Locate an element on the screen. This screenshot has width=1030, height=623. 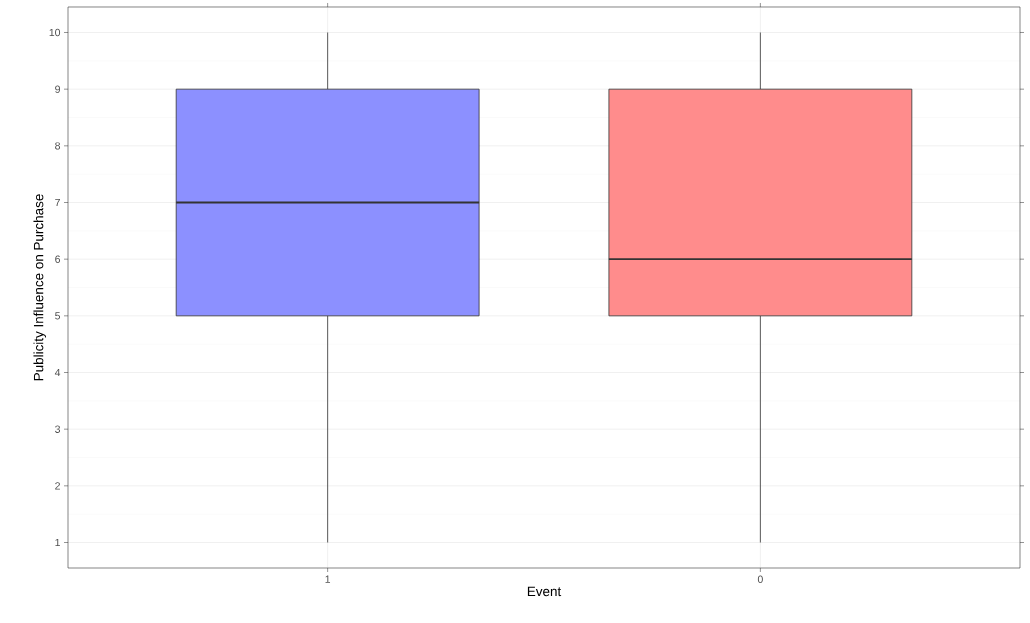
y-tick-label: 3 is located at coordinates (58, 429).